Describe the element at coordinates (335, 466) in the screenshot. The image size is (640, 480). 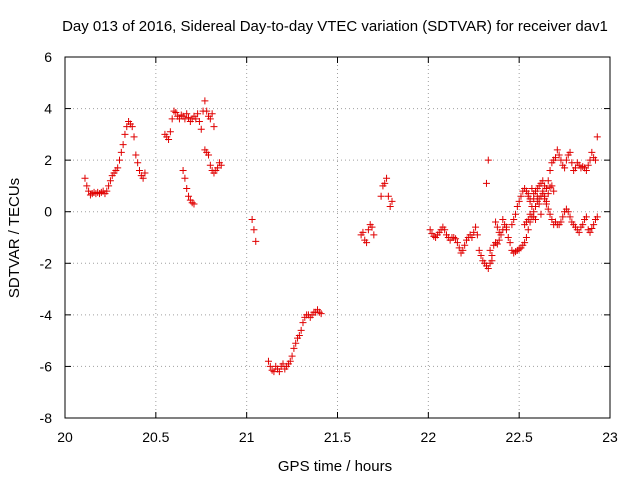
I see `x-axis-label: GPS time / hours` at that location.